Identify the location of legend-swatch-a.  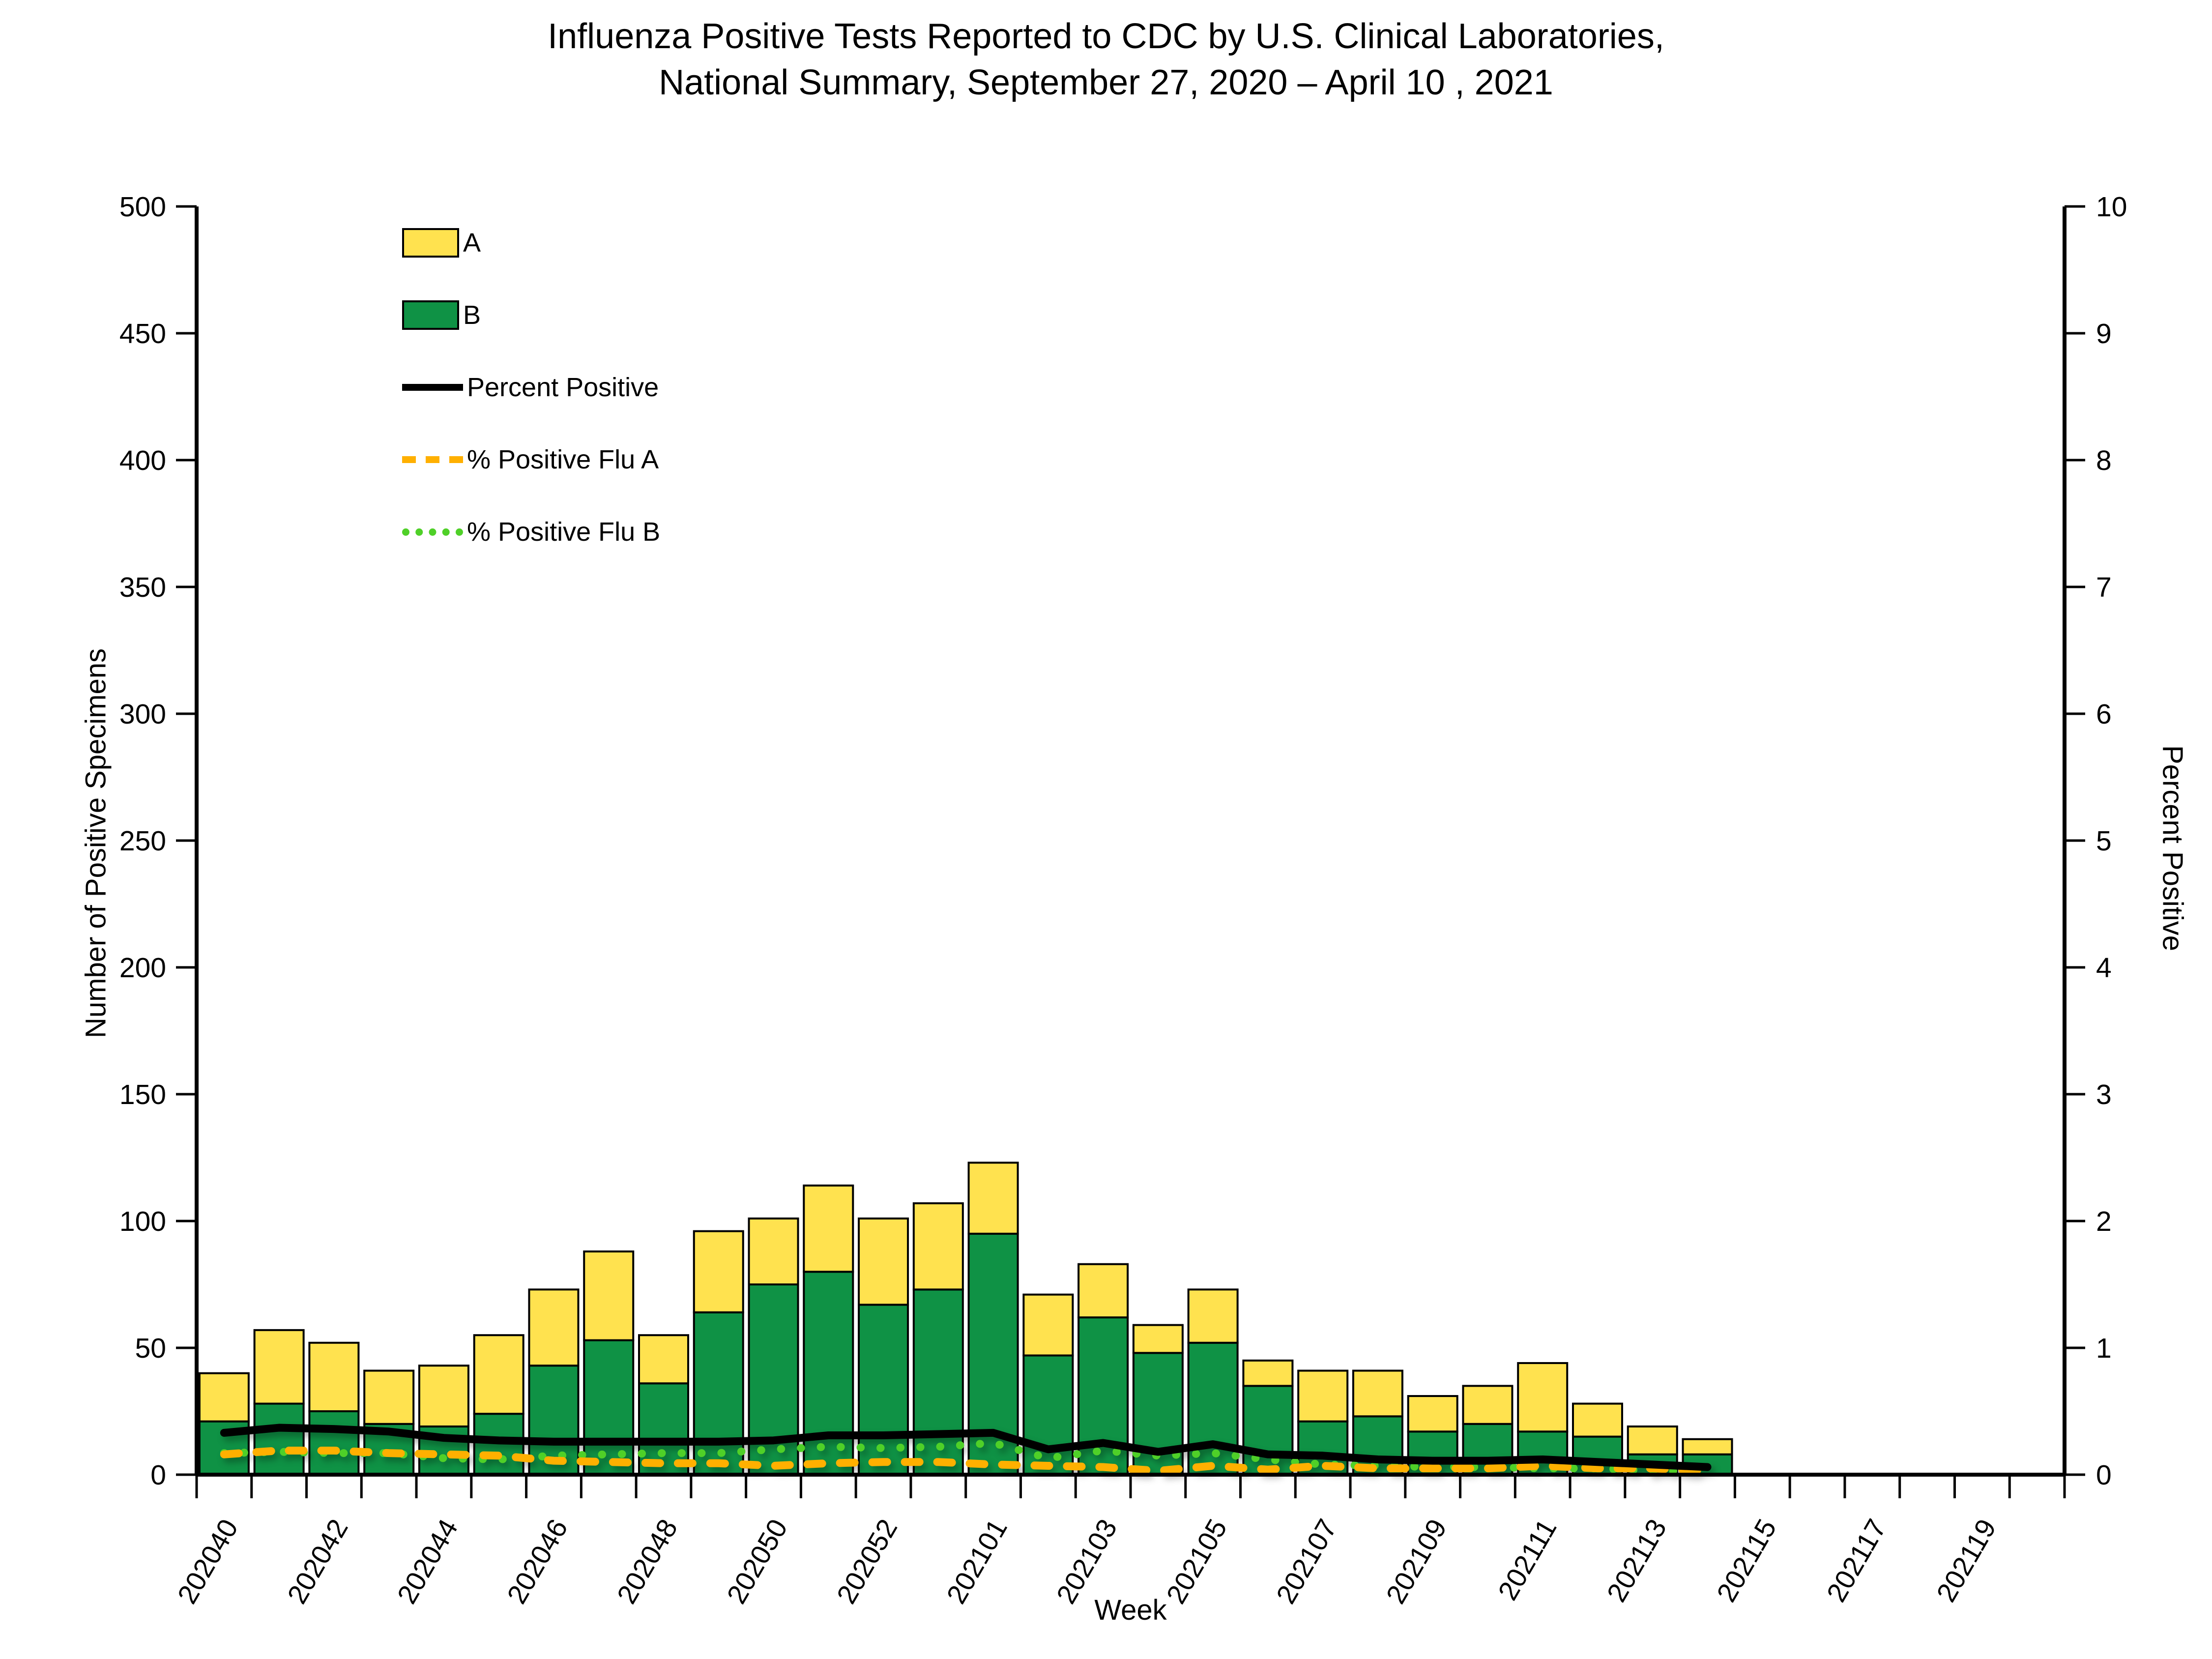
(431, 243).